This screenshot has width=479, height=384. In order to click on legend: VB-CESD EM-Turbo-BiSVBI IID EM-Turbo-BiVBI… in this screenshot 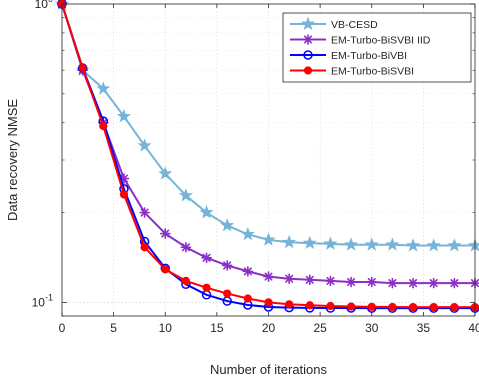, I will do `click(377, 47)`.